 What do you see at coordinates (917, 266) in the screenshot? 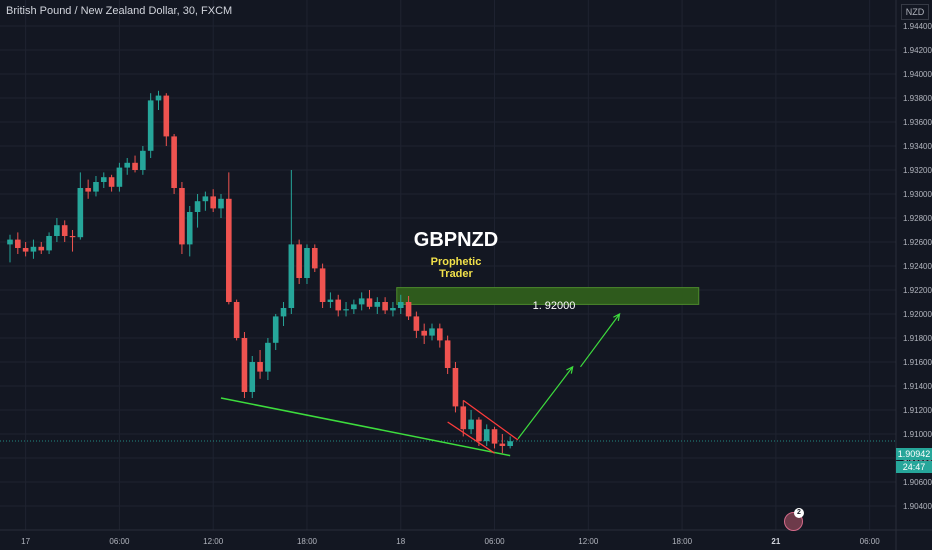
I see `price-tick-label: 1.92400` at bounding box center [917, 266].